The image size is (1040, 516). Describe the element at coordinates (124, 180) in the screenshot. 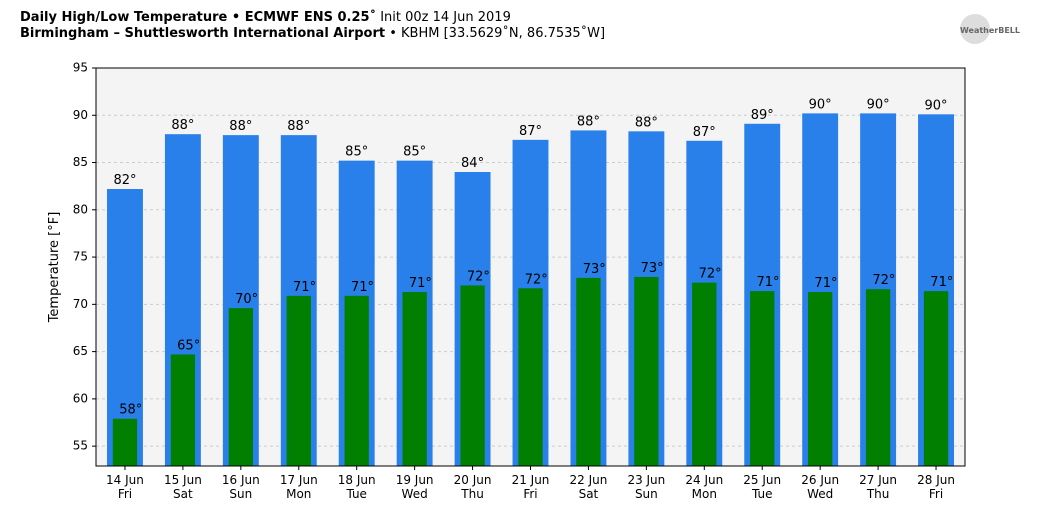

I see `value-label: 82°` at that location.